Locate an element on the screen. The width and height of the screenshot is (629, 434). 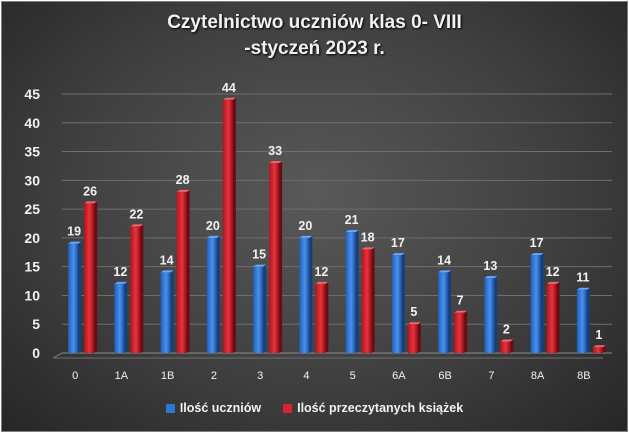
x-tick-label-0: 0 is located at coordinates (75, 376).